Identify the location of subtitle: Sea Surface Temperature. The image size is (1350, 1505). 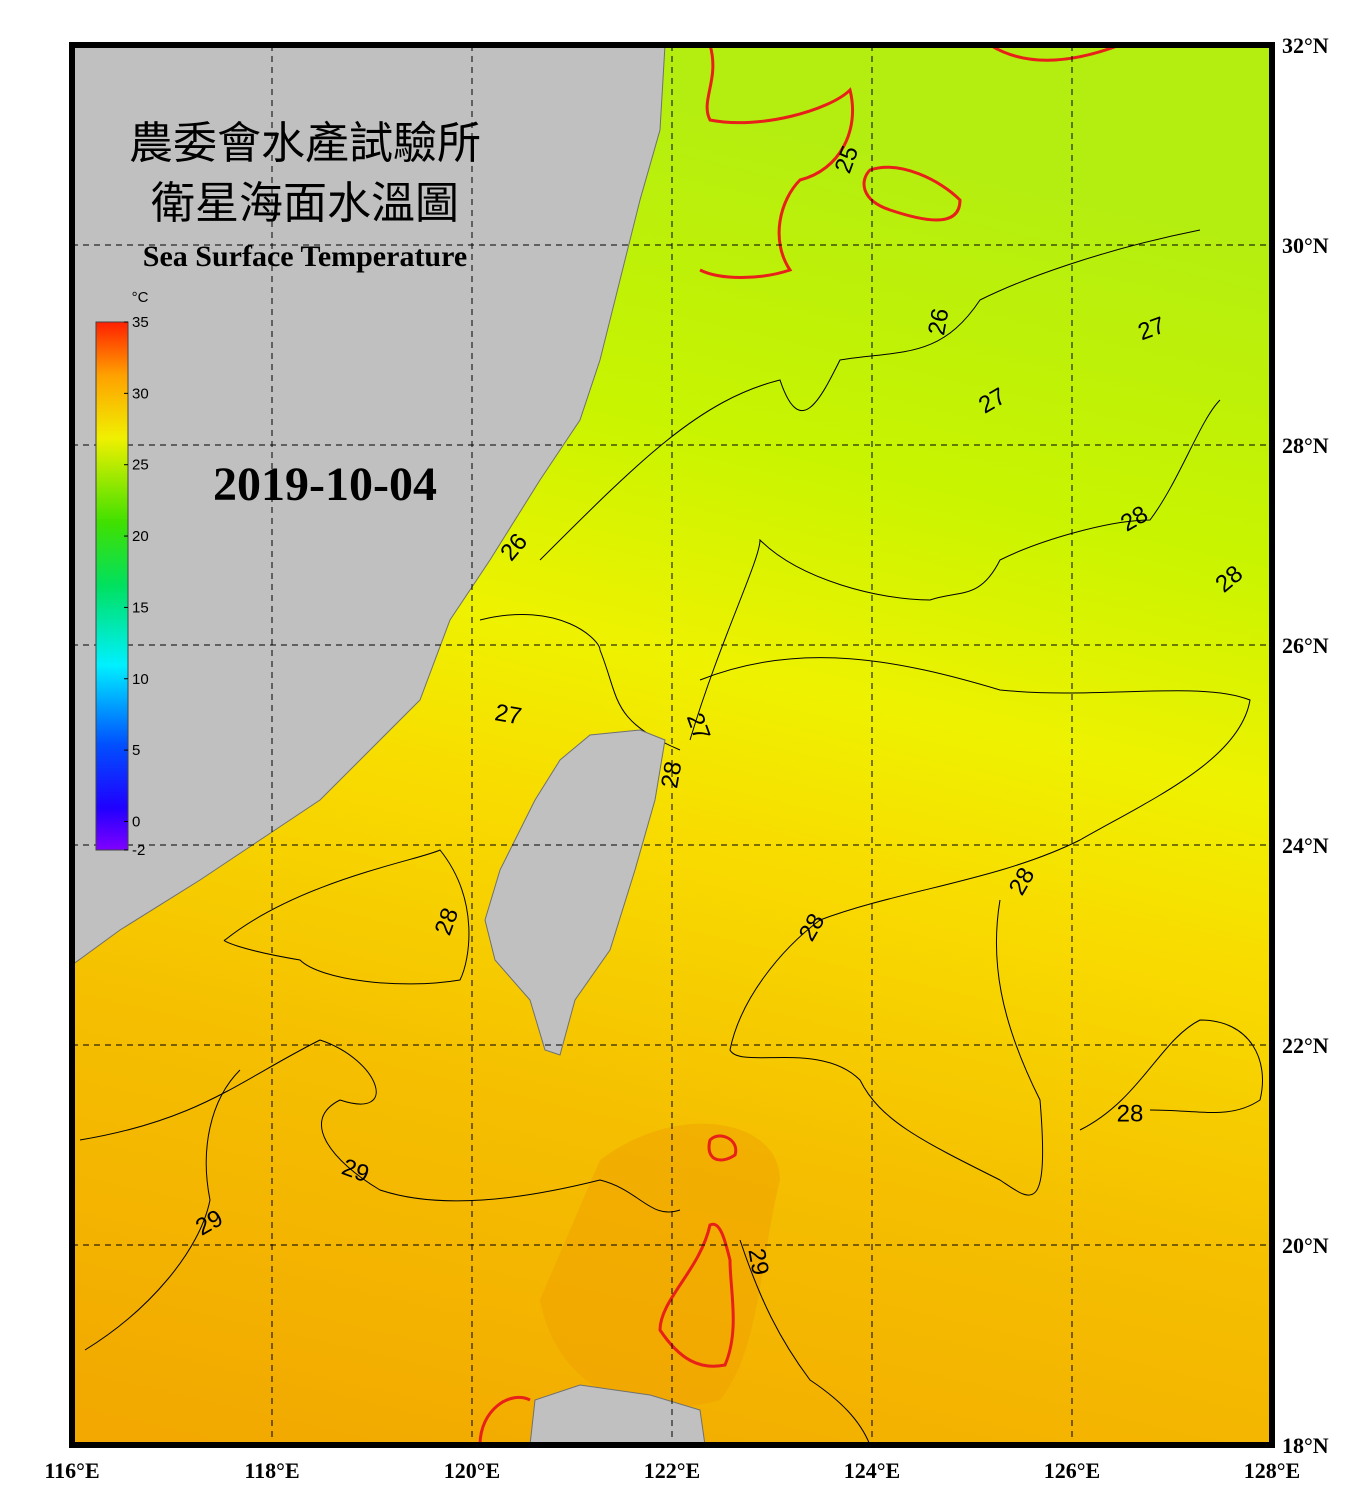
(305, 256).